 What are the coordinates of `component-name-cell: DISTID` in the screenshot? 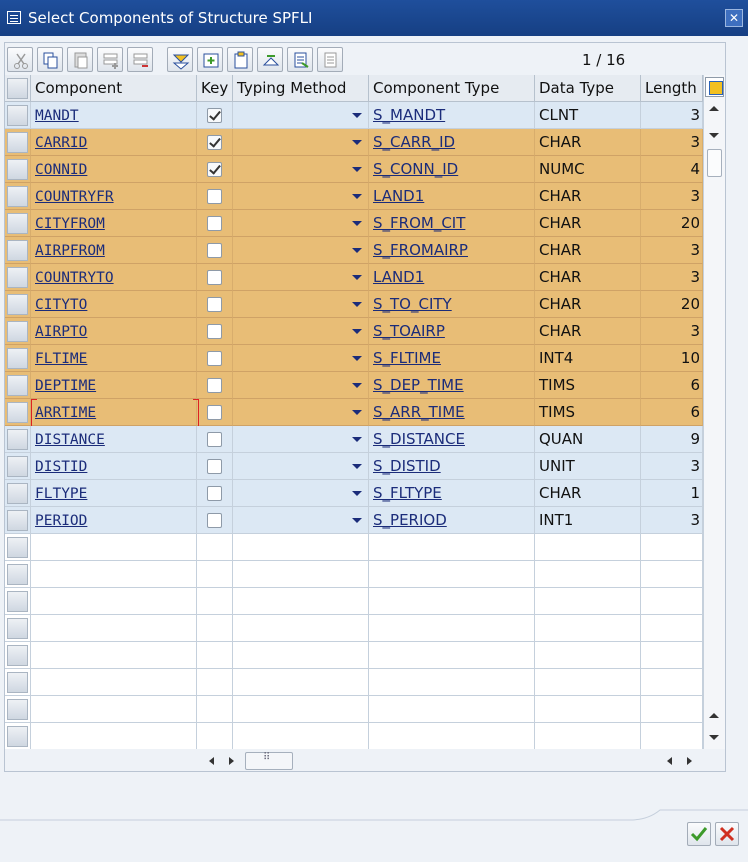 It's located at (114, 466).